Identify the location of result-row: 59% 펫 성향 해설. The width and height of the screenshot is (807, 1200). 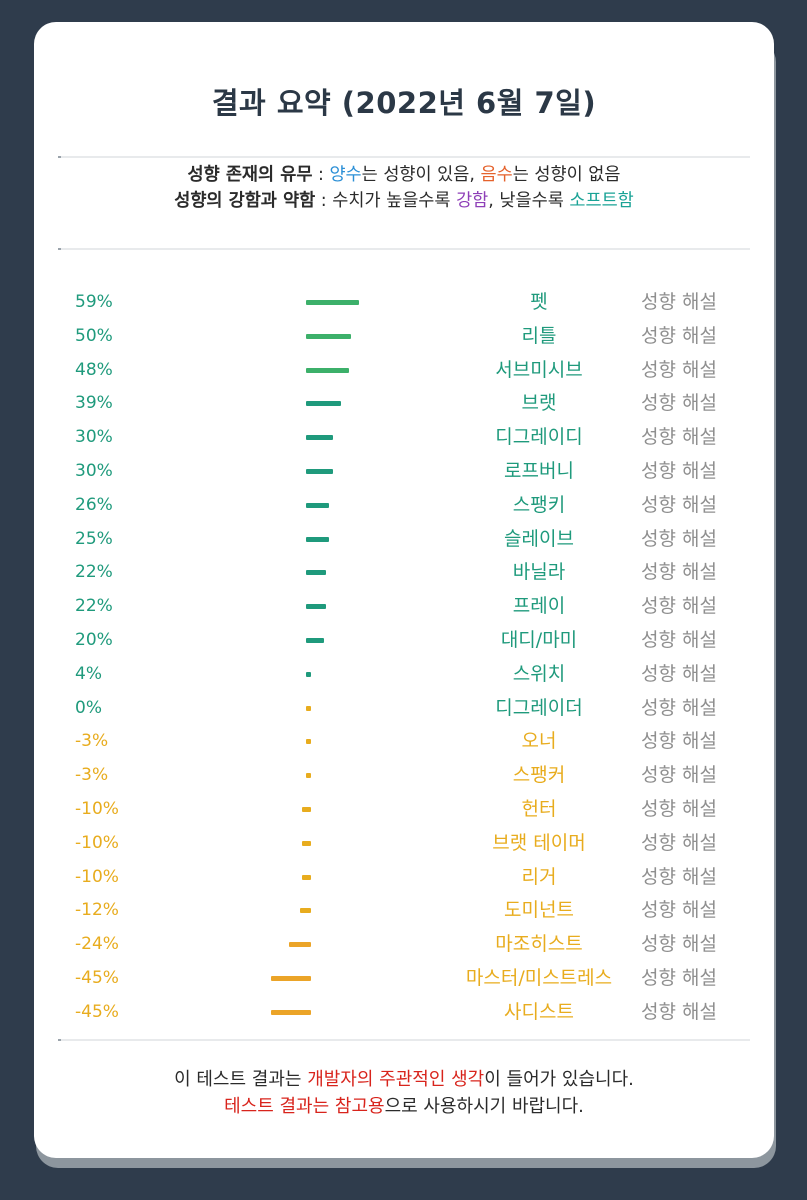
(404, 302).